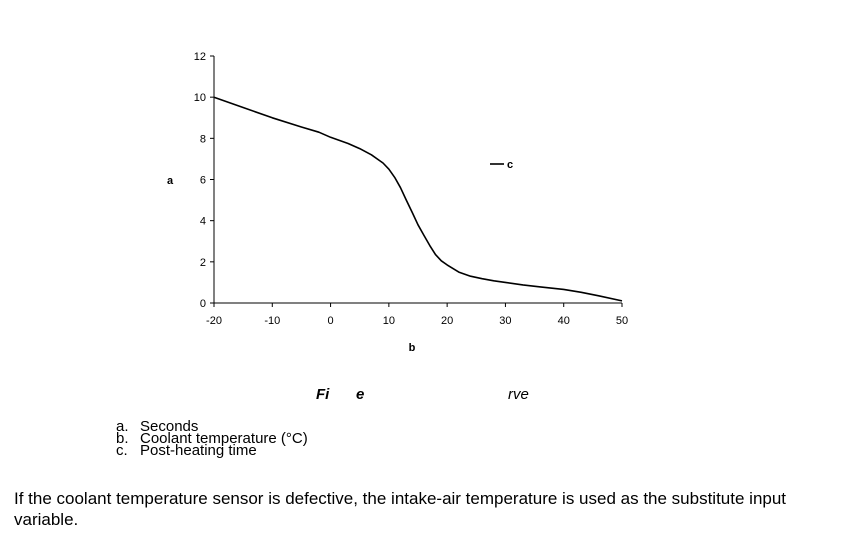 The width and height of the screenshot is (856, 541). Describe the element at coordinates (122, 450) in the screenshot. I see `figure-key-letter: c.` at that location.